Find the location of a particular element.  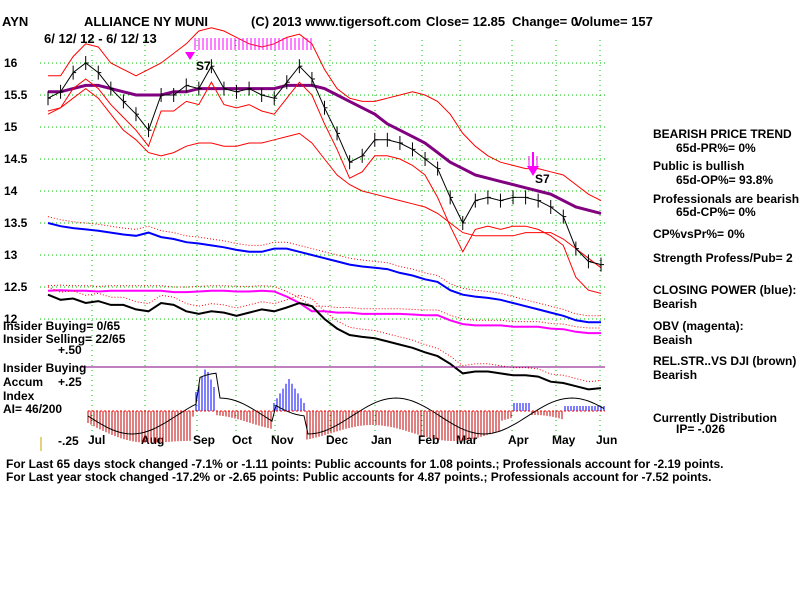

relstr-label: REL.STR..VS DJI (brown) is located at coordinates (725, 361).